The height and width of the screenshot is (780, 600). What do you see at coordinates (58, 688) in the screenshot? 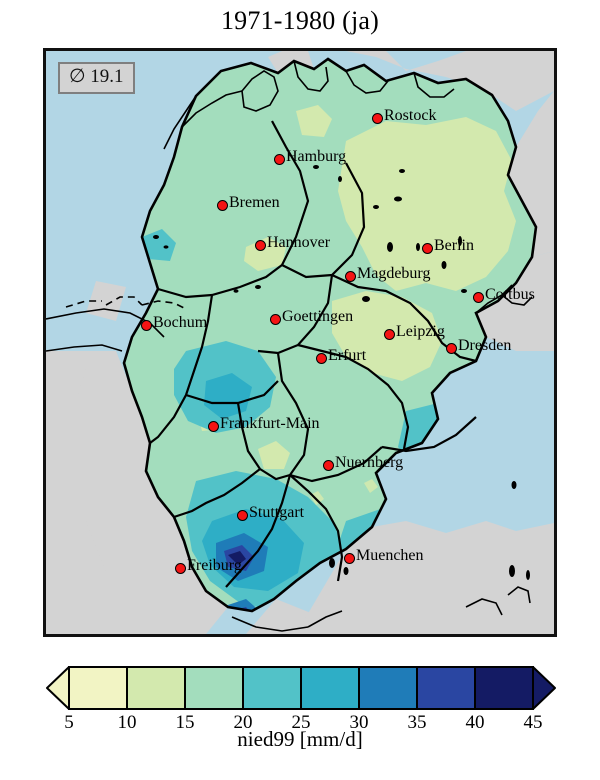
I see `colorbar-under-arrow` at bounding box center [58, 688].